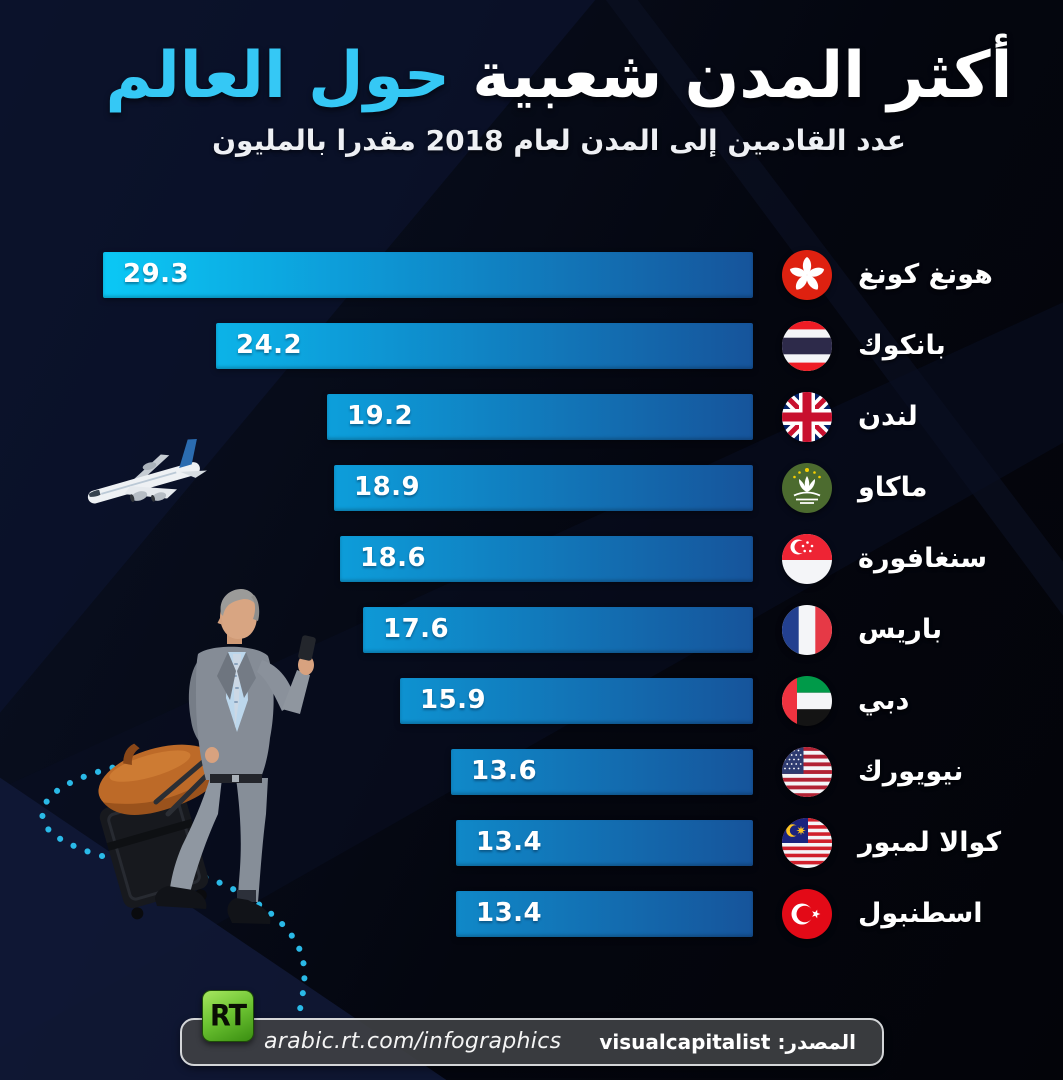  What do you see at coordinates (807, 701) in the screenshot?
I see `flag-uae-icon` at bounding box center [807, 701].